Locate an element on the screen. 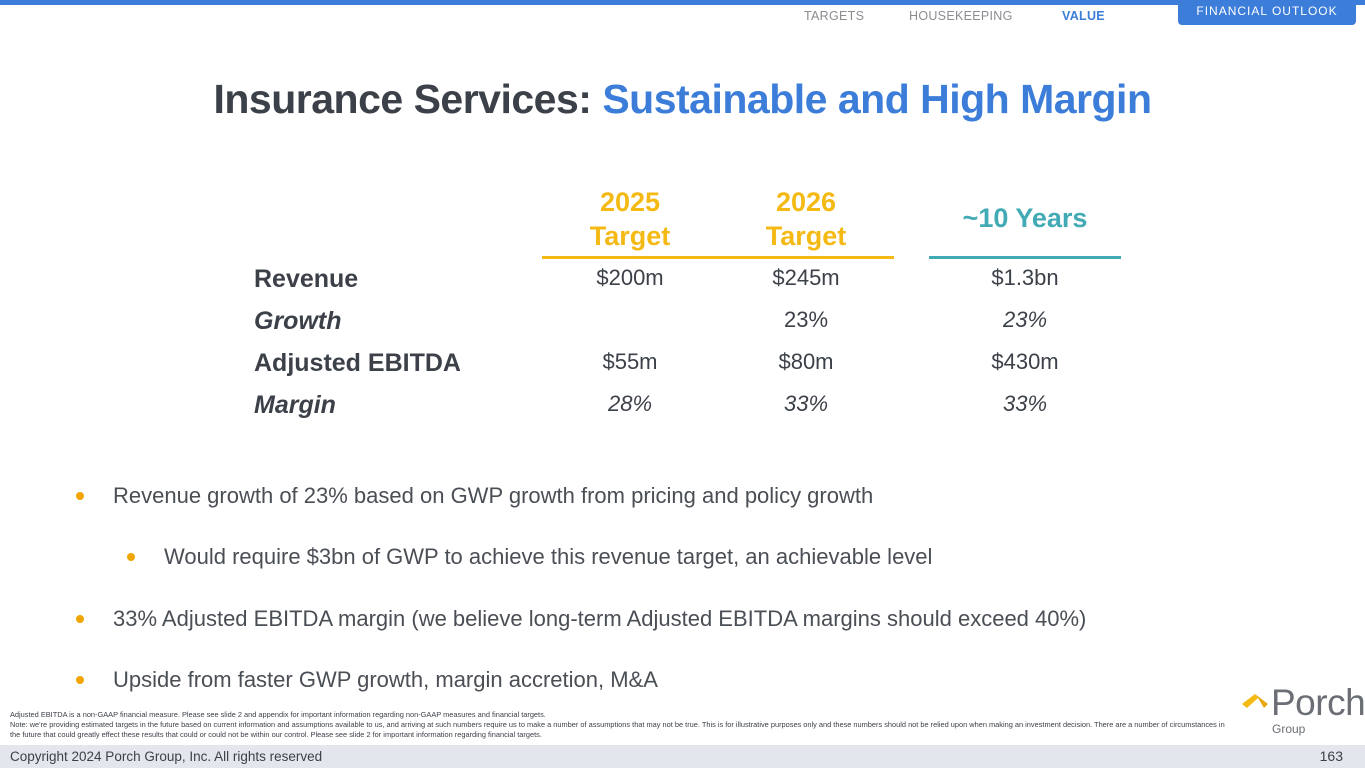  cell-10-years: 23% is located at coordinates (1025, 319).